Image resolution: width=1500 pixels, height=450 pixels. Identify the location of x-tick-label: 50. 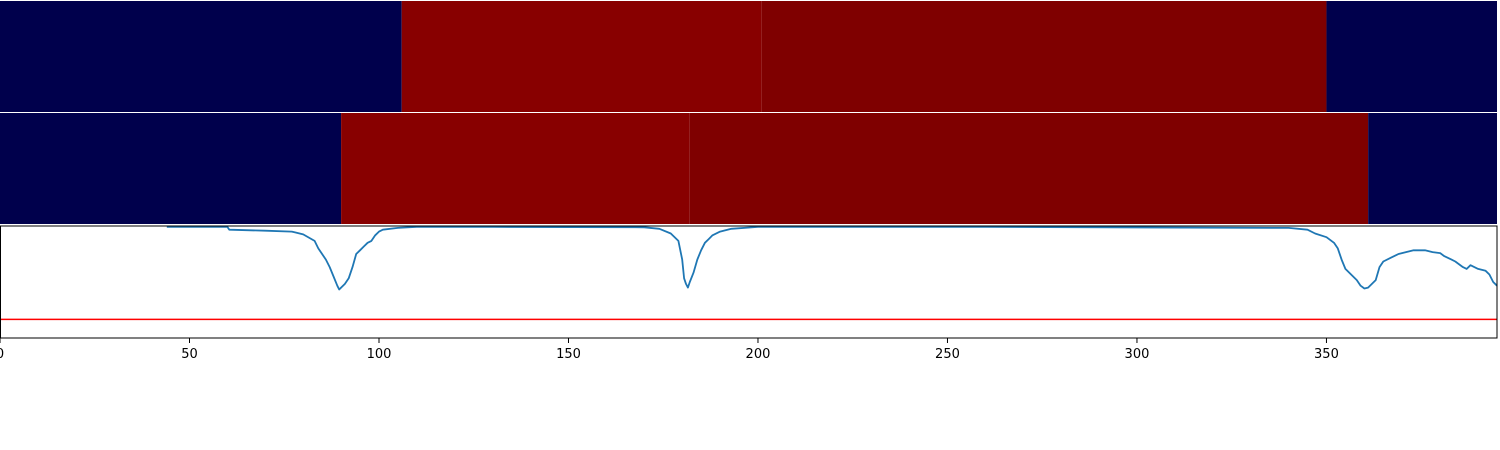
(189, 354).